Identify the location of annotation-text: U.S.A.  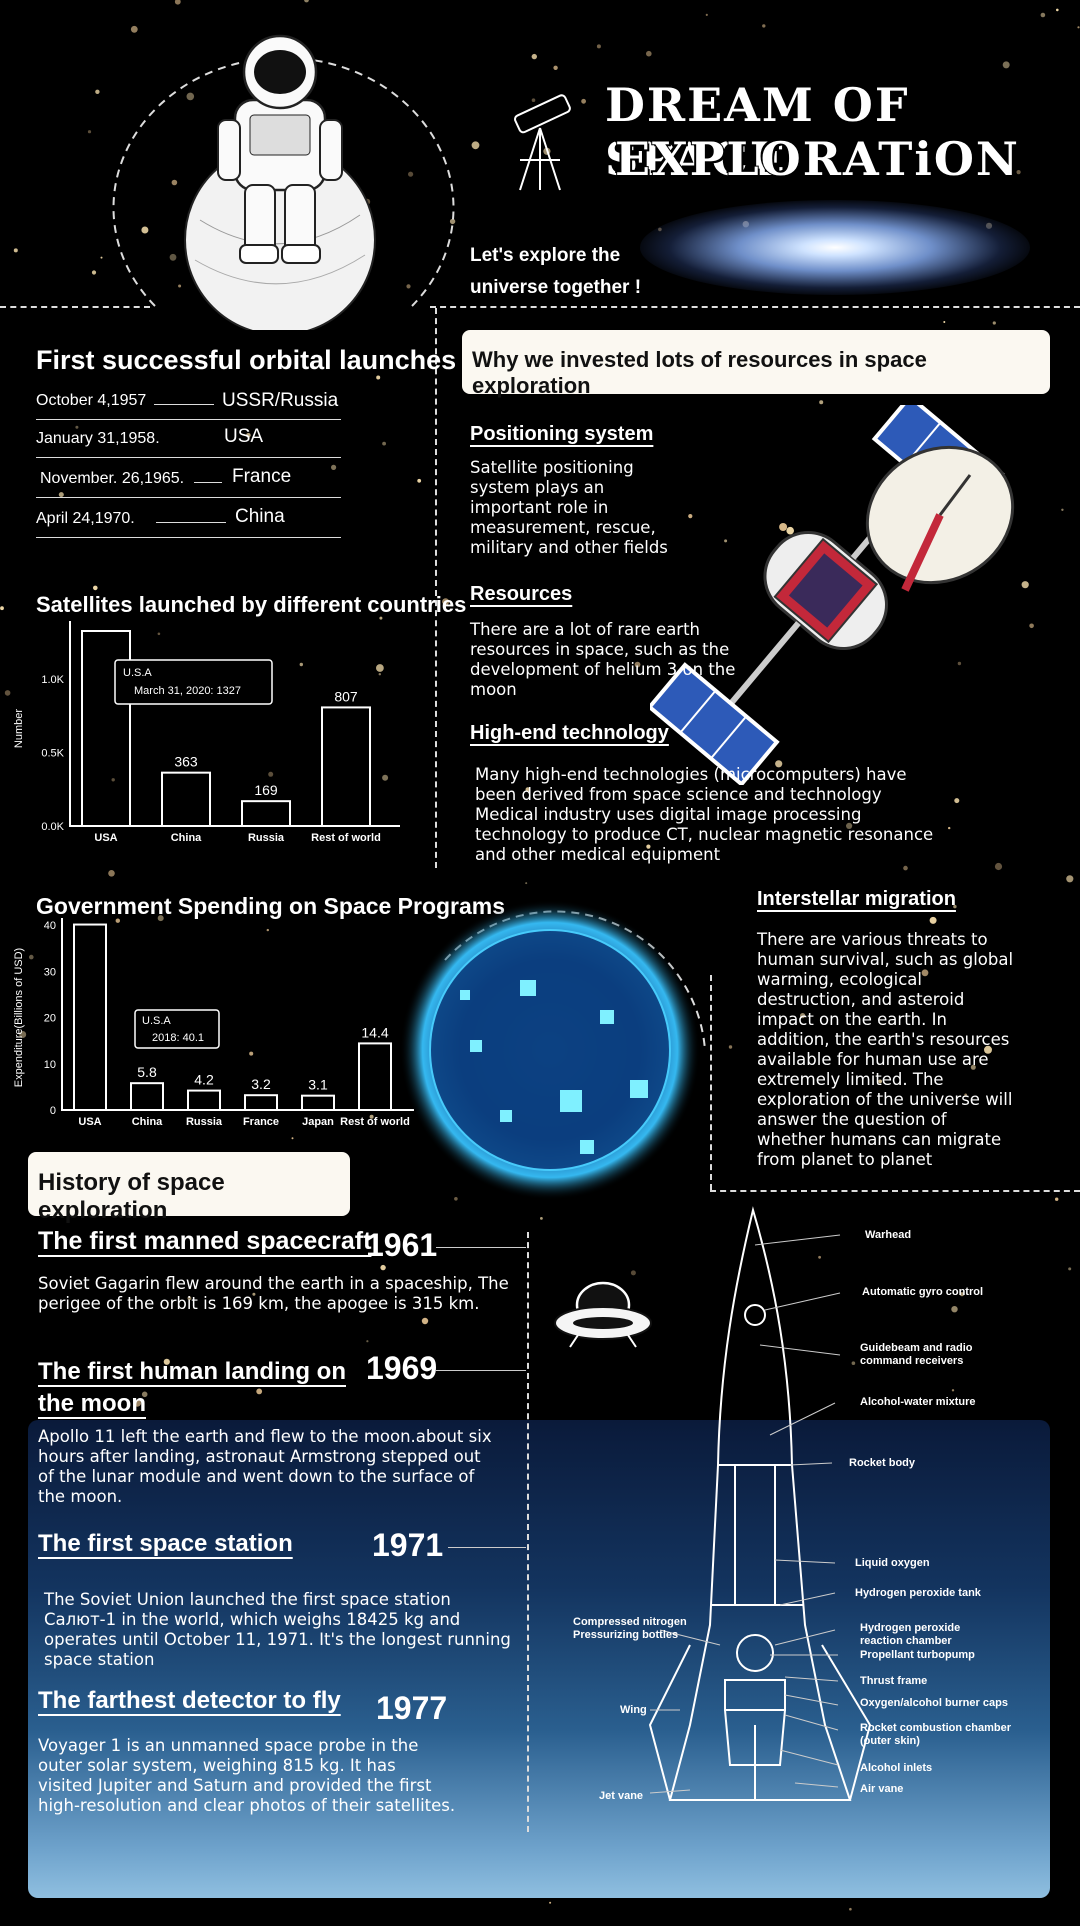
(156, 1021).